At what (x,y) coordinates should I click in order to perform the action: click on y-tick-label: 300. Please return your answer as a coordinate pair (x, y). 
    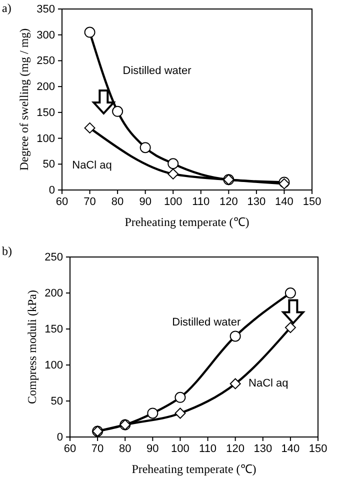
    Looking at the image, I should click on (45, 35).